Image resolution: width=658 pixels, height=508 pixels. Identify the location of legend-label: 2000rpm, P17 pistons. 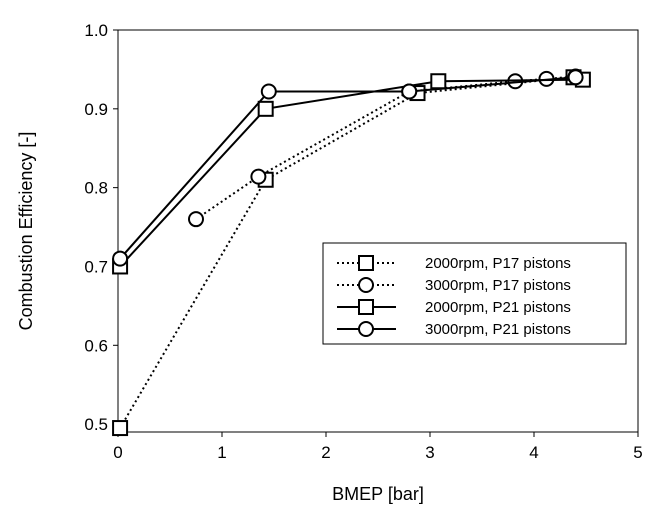
(498, 263).